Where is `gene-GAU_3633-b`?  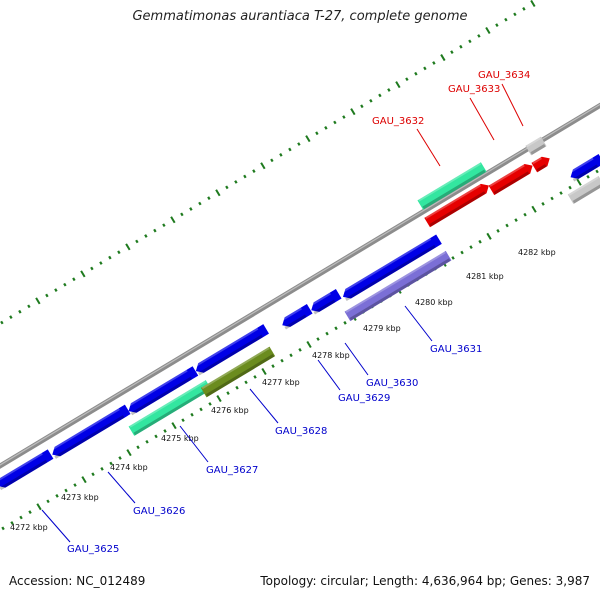
gene-GAU_3633-b is located at coordinates (540, 164).